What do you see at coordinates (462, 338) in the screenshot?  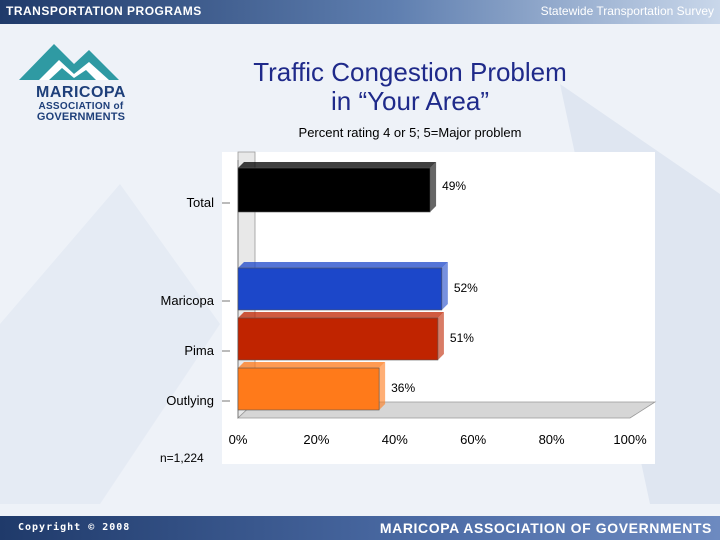 I see `bar-value-label: 51%` at bounding box center [462, 338].